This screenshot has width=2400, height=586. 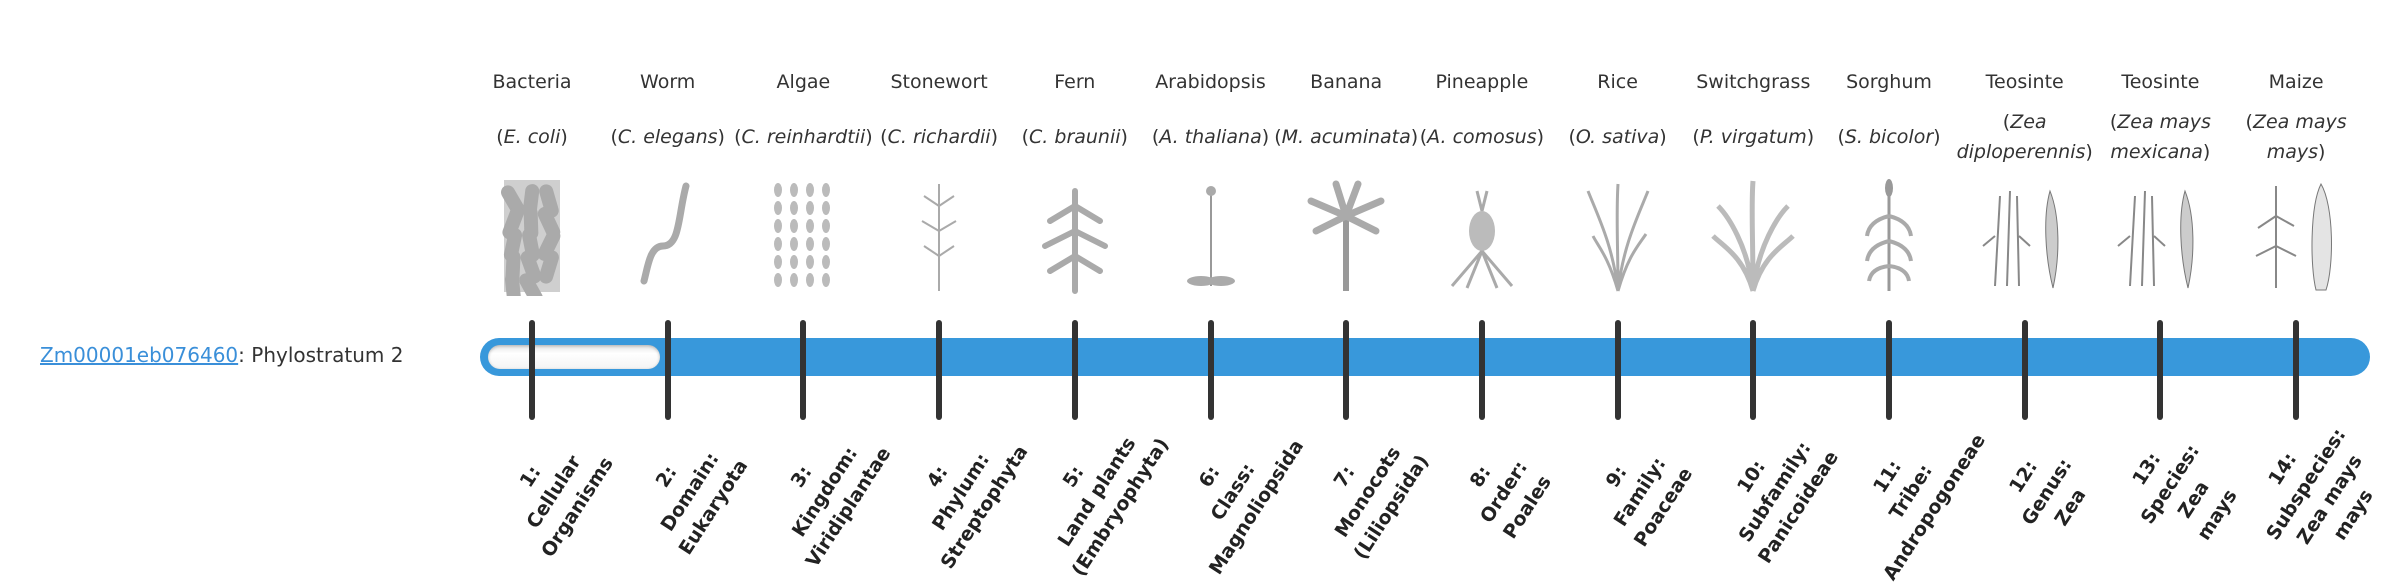 I want to click on organism-species-name: S. bicolor, so click(x=1888, y=137).